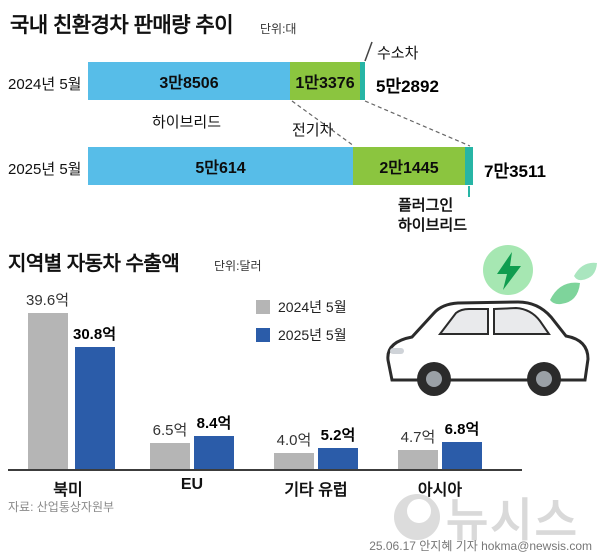 This screenshot has height=554, width=600. Describe the element at coordinates (565, 293) in the screenshot. I see `leaf-icon-large` at that location.